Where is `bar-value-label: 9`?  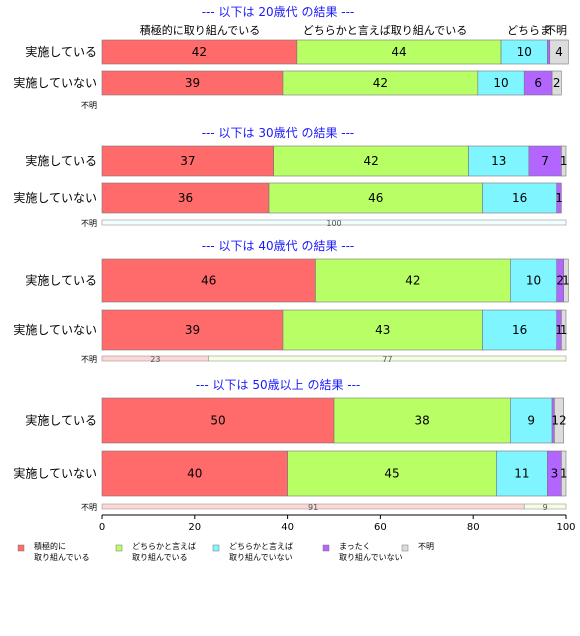 bar-value-label: 9 is located at coordinates (531, 421).